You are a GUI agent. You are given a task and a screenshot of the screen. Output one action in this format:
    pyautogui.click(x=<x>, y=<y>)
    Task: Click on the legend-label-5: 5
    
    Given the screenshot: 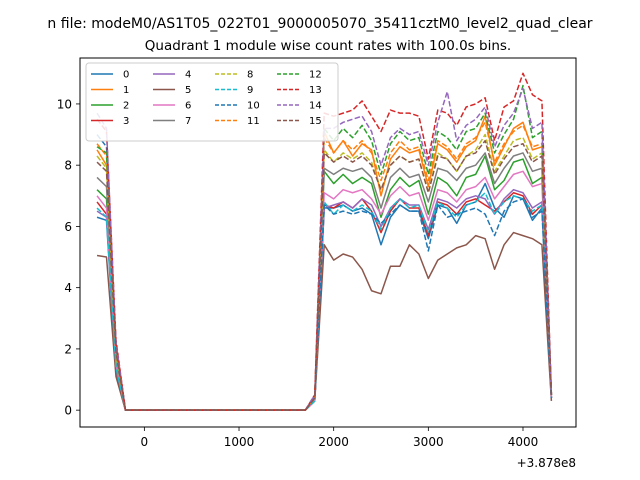 What is the action you would take?
    pyautogui.click(x=188, y=90)
    